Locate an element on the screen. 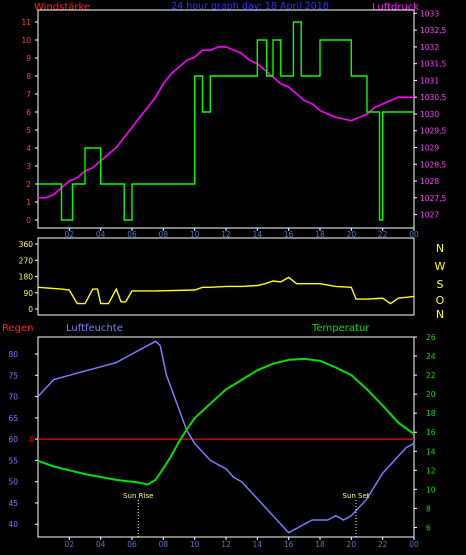 The width and height of the screenshot is (466, 555). top-right-tick-label: 1030 is located at coordinates (429, 114).